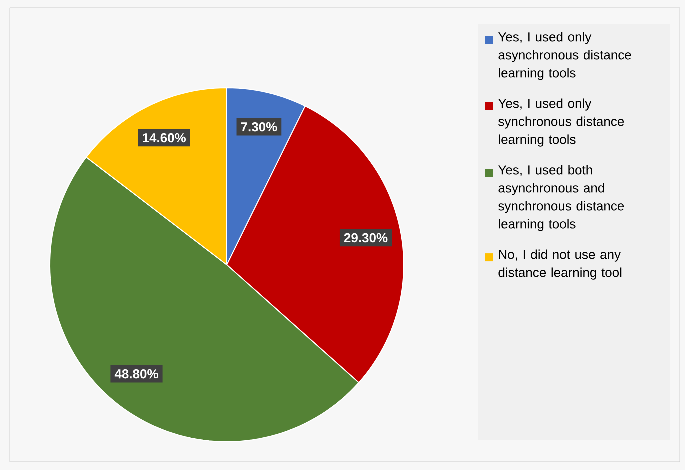  What do you see at coordinates (366, 238) in the screenshot?
I see `data-label: 29.30%` at bounding box center [366, 238].